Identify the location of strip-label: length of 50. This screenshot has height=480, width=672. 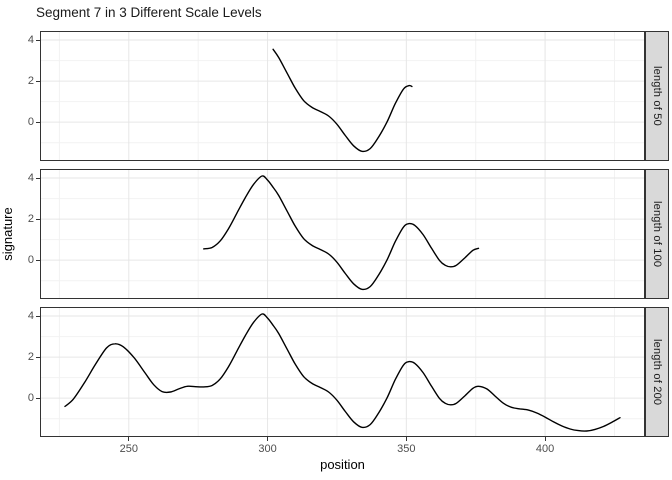
(657, 96).